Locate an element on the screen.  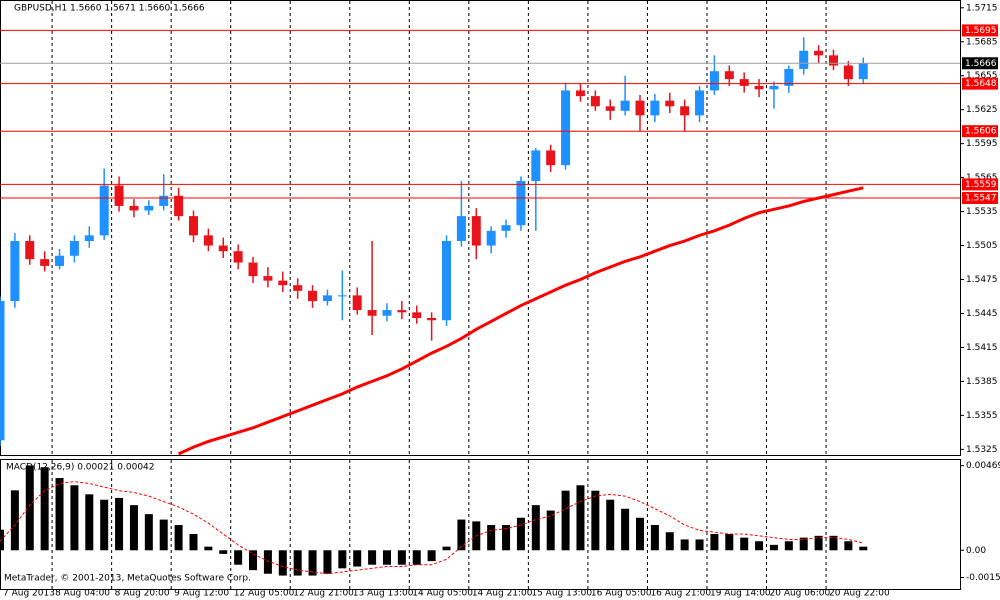
y-tick-label: -0.00151 is located at coordinates (983, 578).